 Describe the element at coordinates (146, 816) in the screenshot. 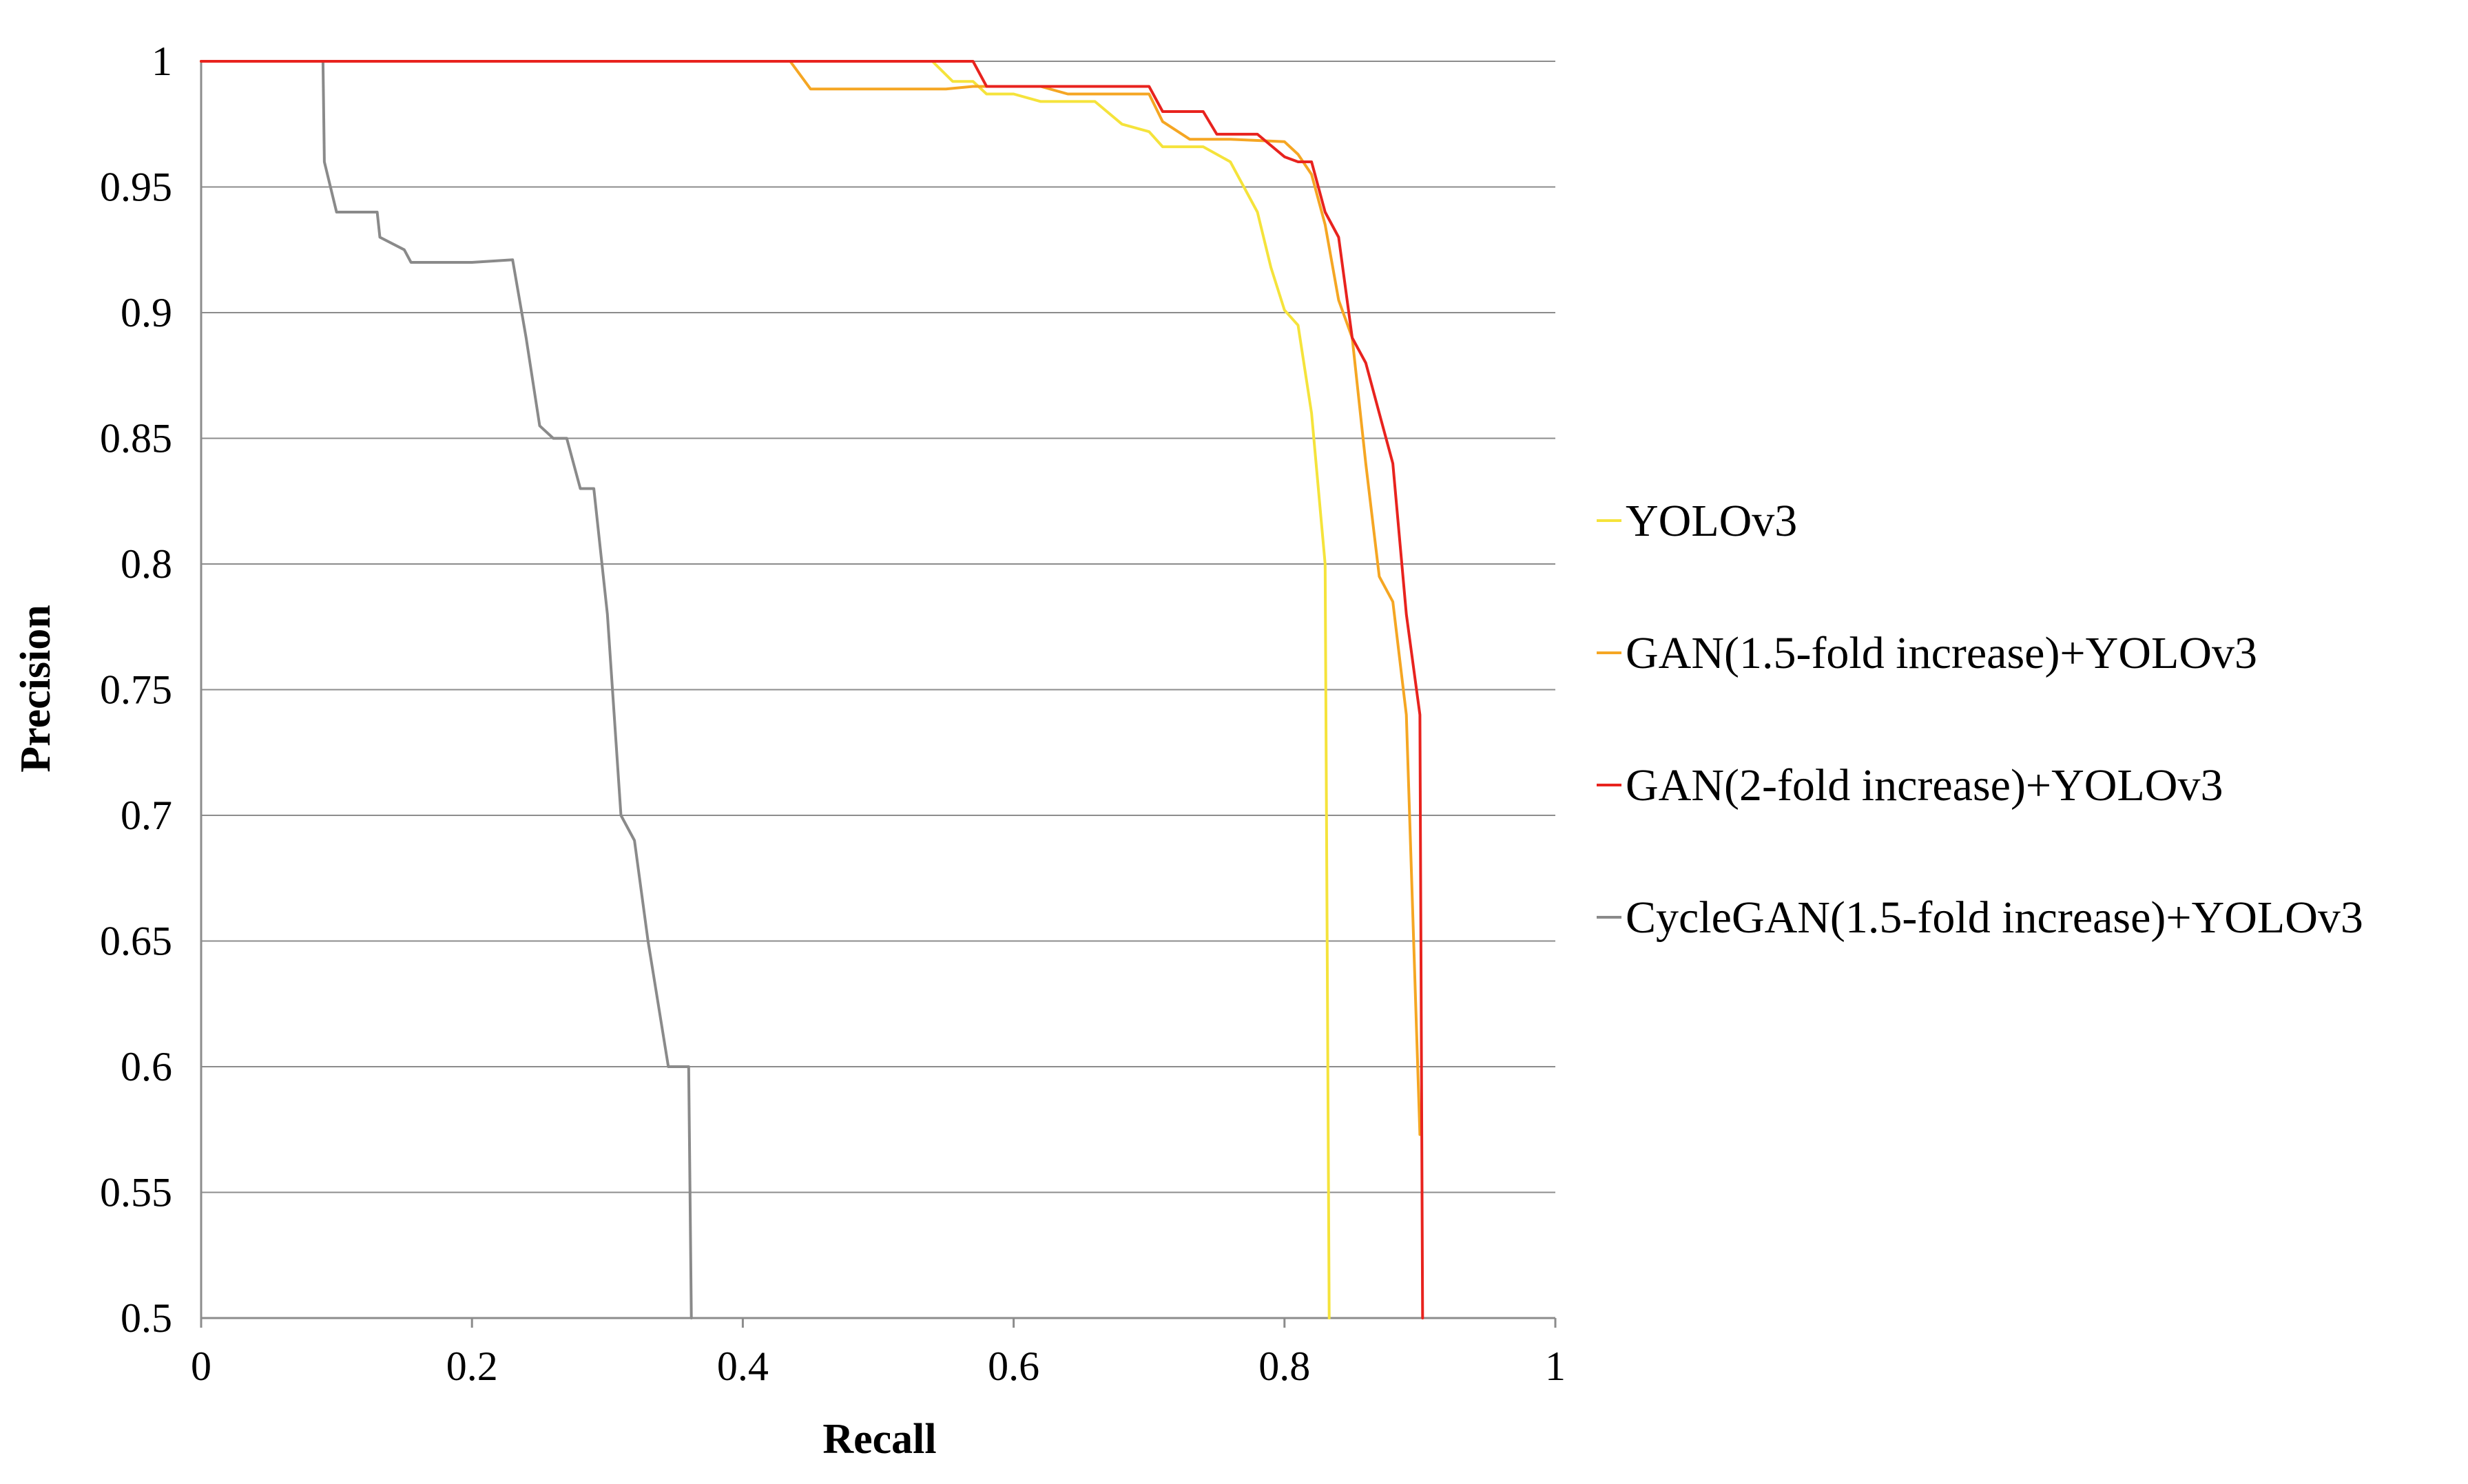

I see `y-tick-label: 0.7` at that location.